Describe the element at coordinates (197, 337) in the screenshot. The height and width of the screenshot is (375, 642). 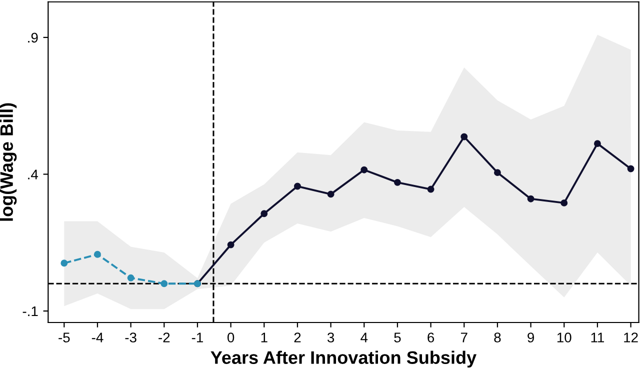
I see `x-tick-label: -1` at that location.